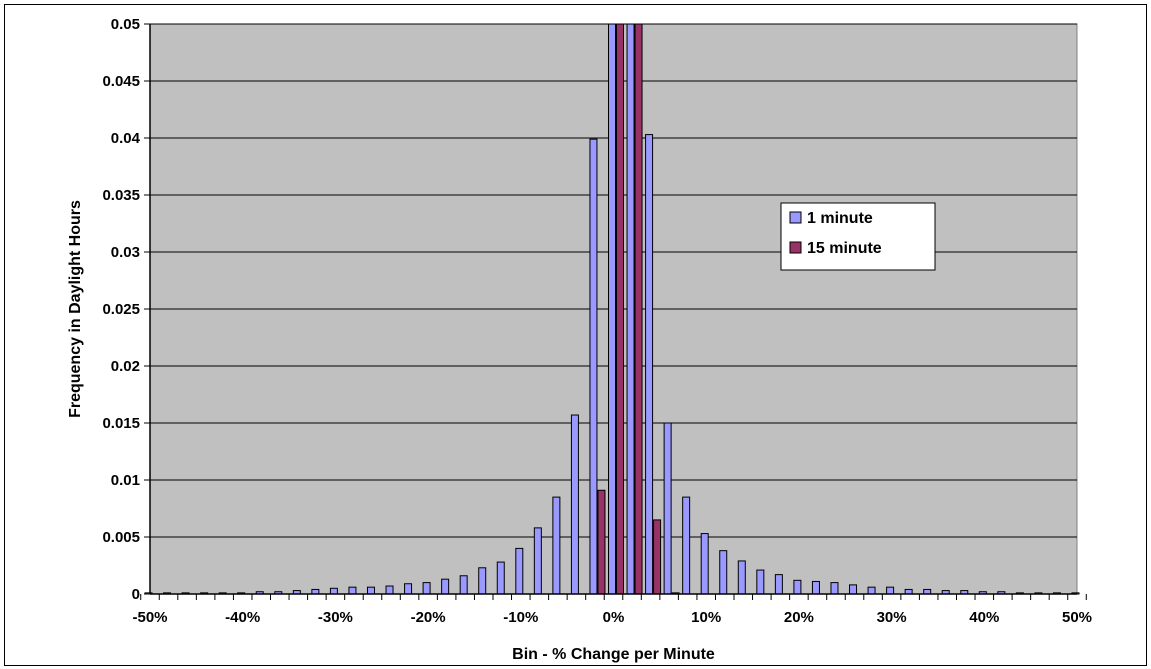 The image size is (1151, 669). I want to click on x-tick-label: -20%, so click(428, 617).